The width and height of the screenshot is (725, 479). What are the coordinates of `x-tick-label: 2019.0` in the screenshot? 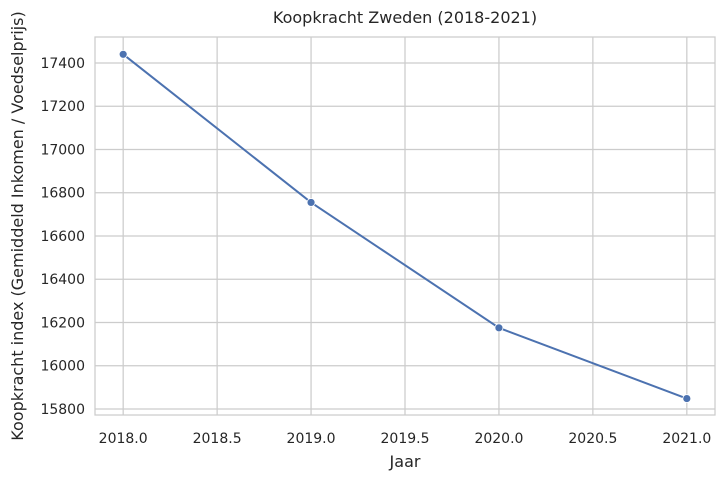 It's located at (311, 439).